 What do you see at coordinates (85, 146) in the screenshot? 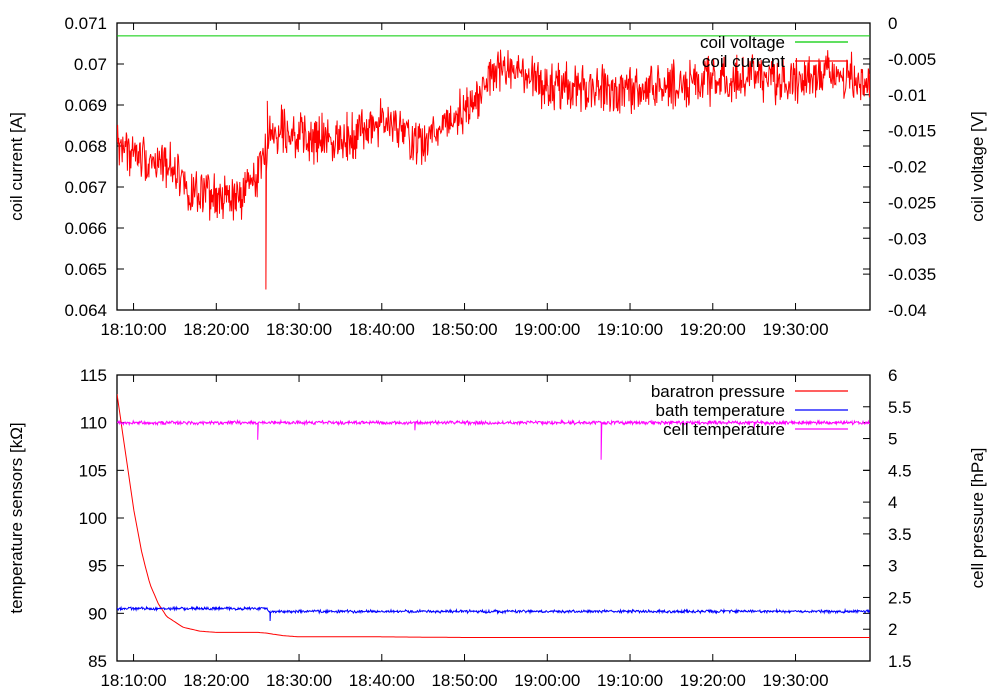
I see `y-tick-label: 0.068` at bounding box center [85, 146].